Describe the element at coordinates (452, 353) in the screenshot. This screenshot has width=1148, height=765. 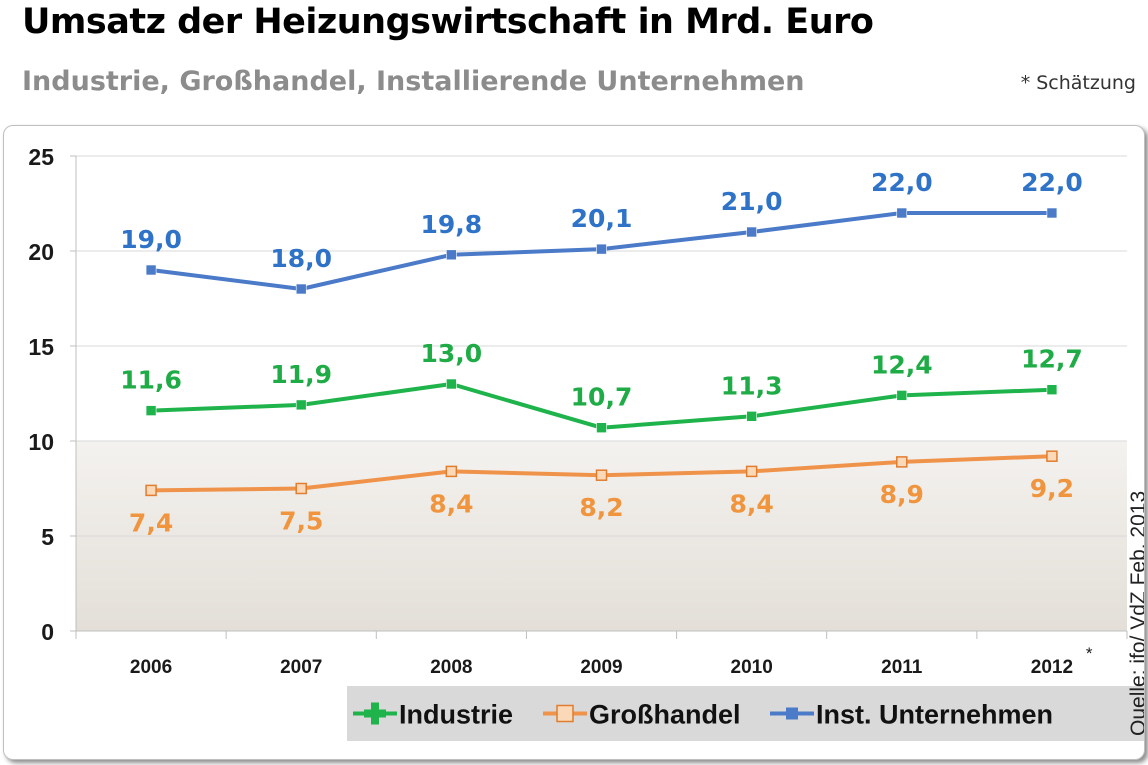
I see `data-label: 13,0` at that location.